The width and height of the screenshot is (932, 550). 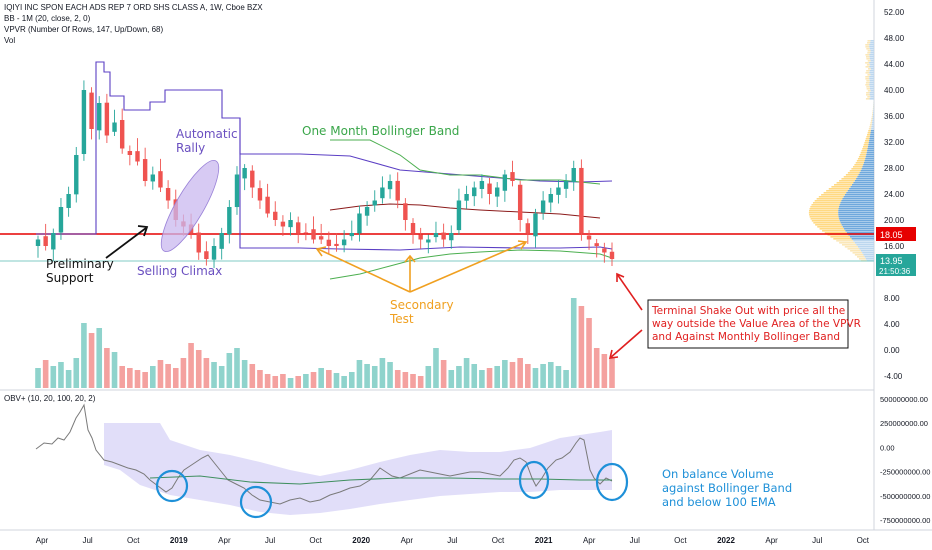 What do you see at coordinates (726, 540) in the screenshot?
I see `time-tick-label: 2022` at bounding box center [726, 540].